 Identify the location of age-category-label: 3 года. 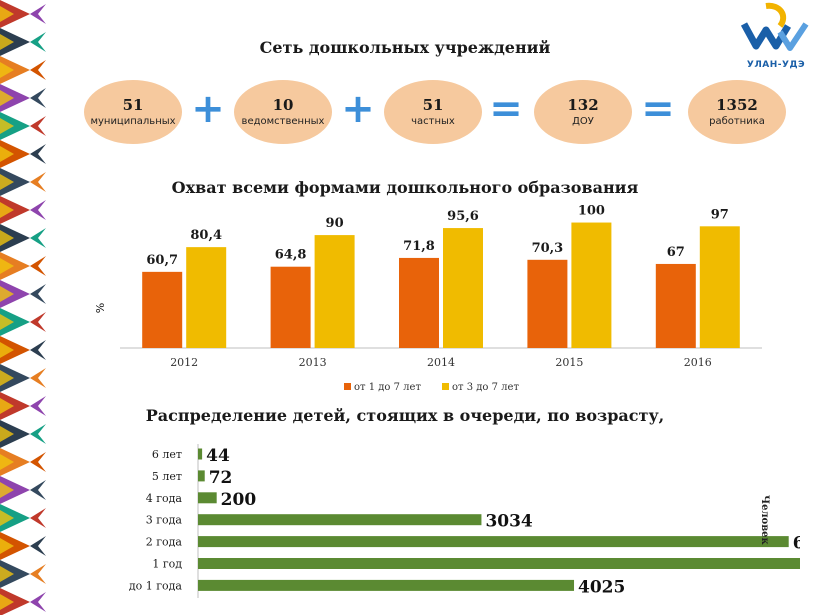
(164, 520).